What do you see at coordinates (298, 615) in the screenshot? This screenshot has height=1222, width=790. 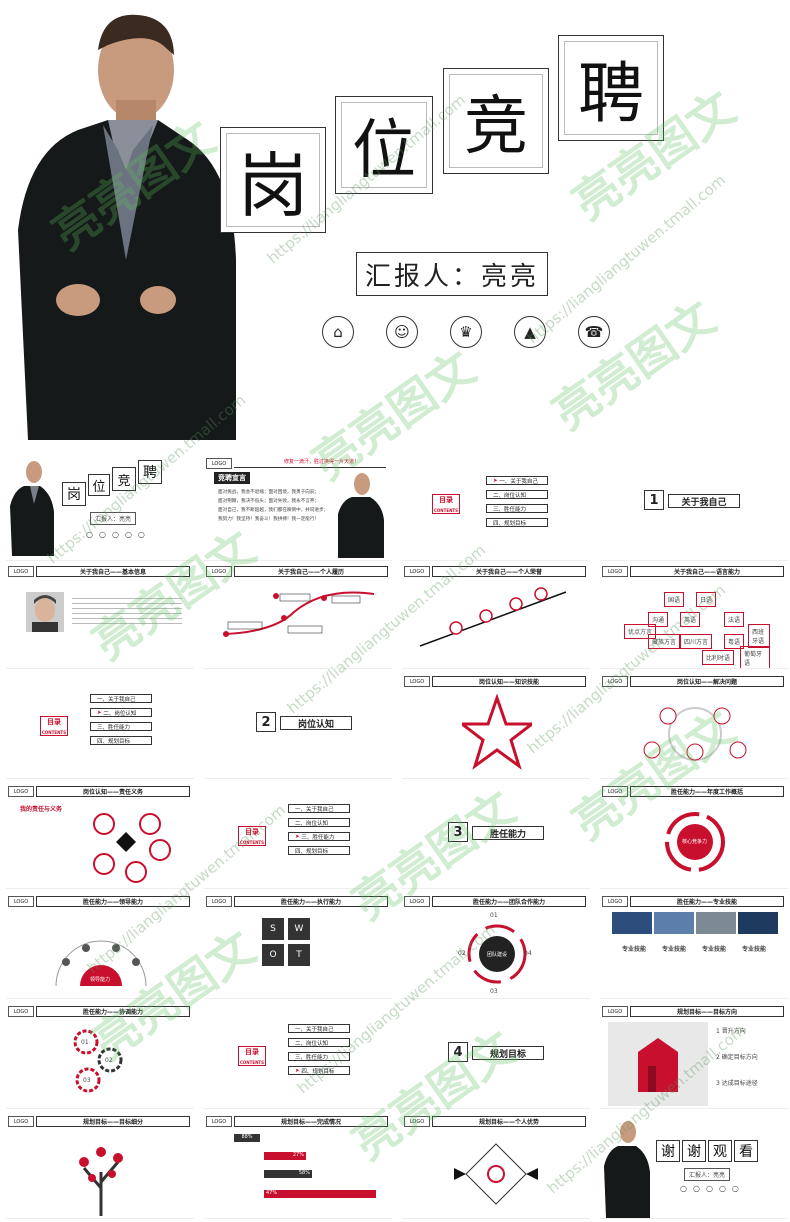 I see `slide-thumb-resume: LOGO 关于我自己——个人履历` at bounding box center [298, 615].